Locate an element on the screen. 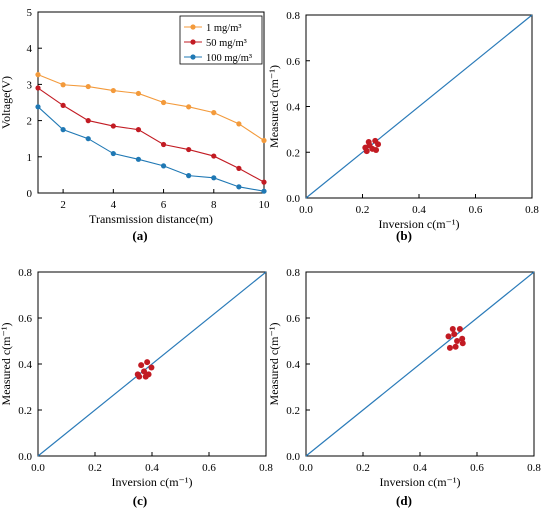 The height and width of the screenshot is (510, 550). x-tick-label: 10 is located at coordinates (265, 205).